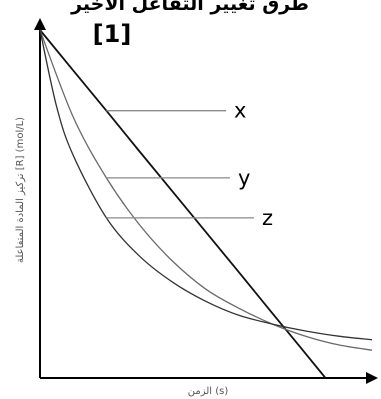 Image resolution: width=381 pixels, height=399 pixels. Describe the element at coordinates (208, 391) in the screenshot. I see `x-axis-label: الزمن (s)` at that location.